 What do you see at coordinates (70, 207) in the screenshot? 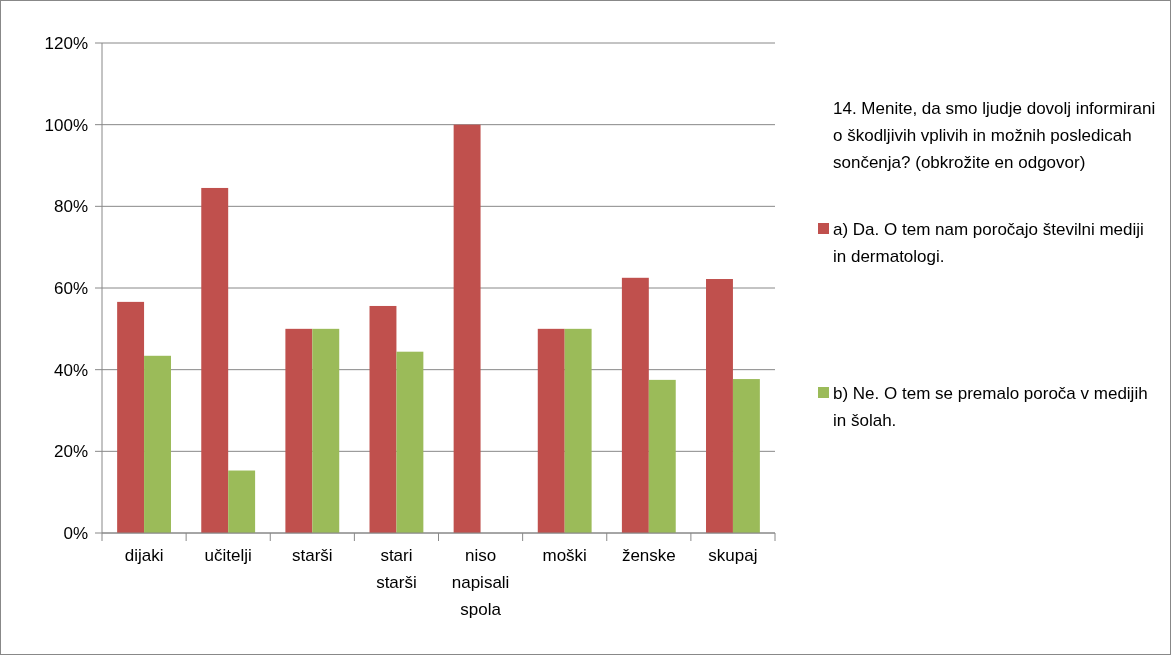
I see `y-tick-label: 80%` at bounding box center [70, 207].